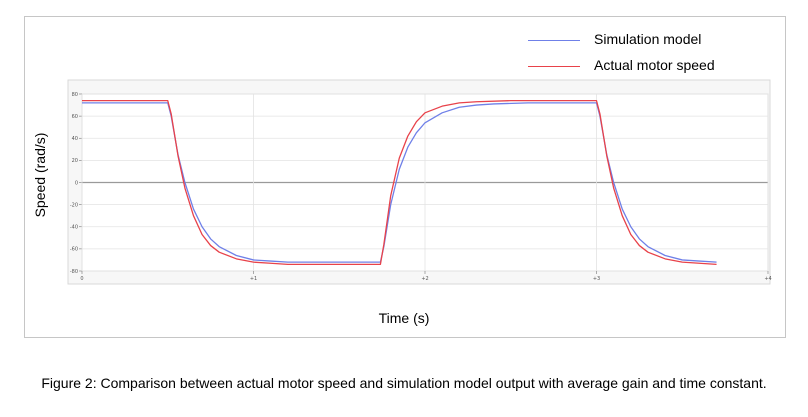 This screenshot has width=808, height=417. Describe the element at coordinates (554, 40) in the screenshot. I see `legend-swatch-simulation` at that location.